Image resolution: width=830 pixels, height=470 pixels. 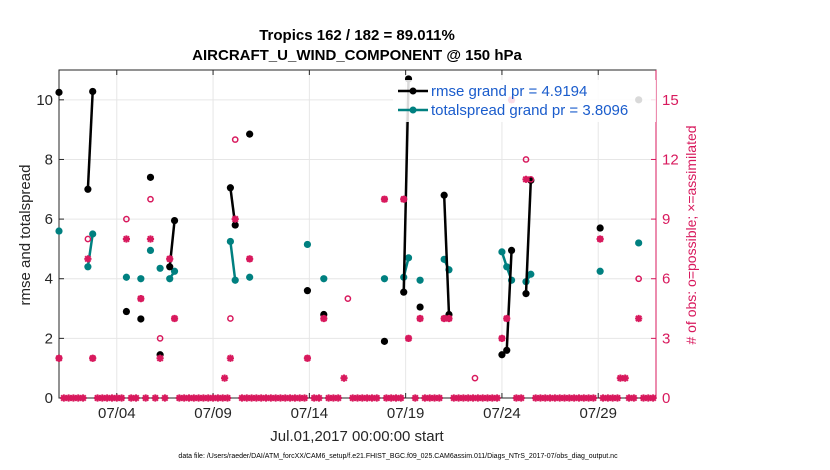 I want to click on chart-title-line1: Tropics 162 / 182 = 89.011%, so click(x=357, y=35).